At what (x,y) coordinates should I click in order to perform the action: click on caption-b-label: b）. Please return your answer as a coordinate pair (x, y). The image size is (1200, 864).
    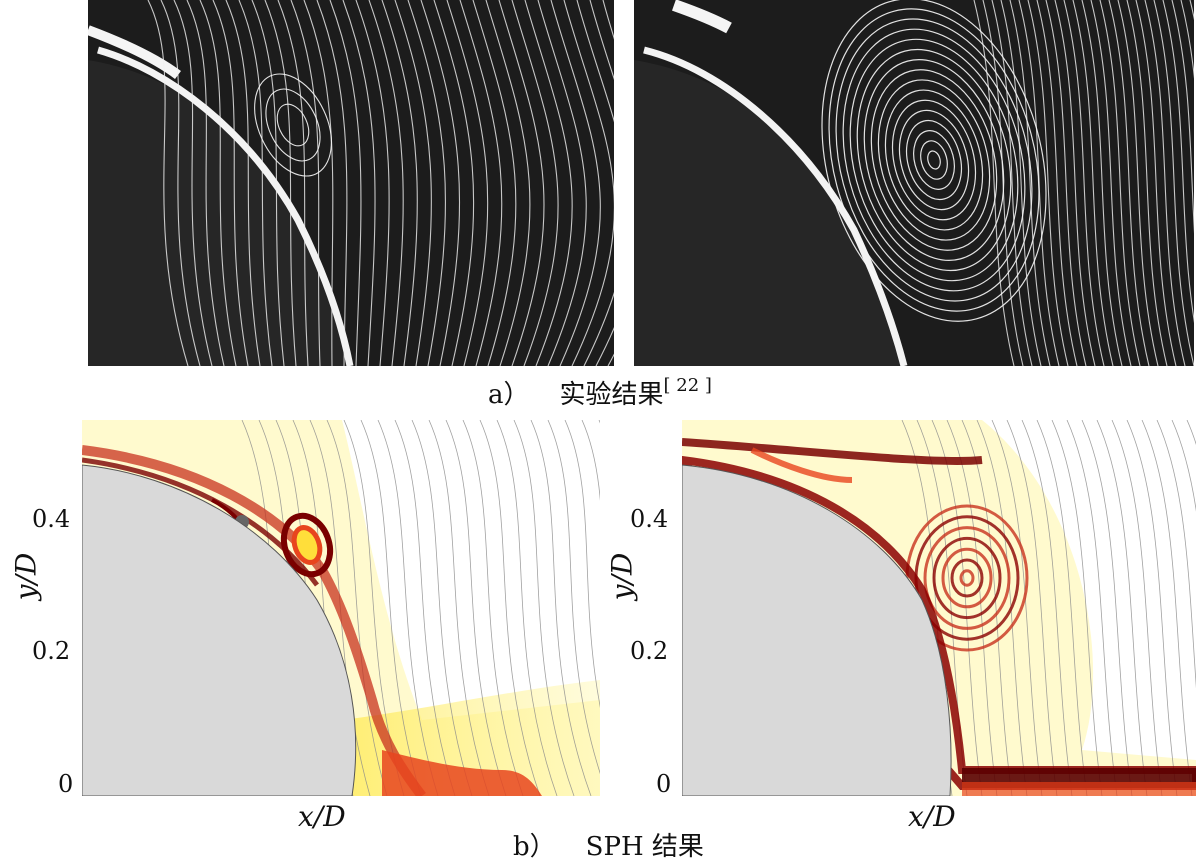
    Looking at the image, I should click on (534, 847).